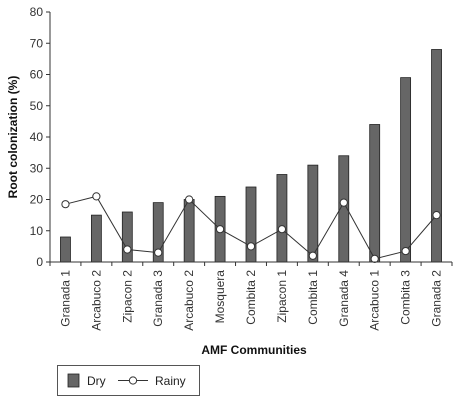 Image resolution: width=457 pixels, height=400 pixels. I want to click on x-category-label: Granada 3, so click(158, 298).